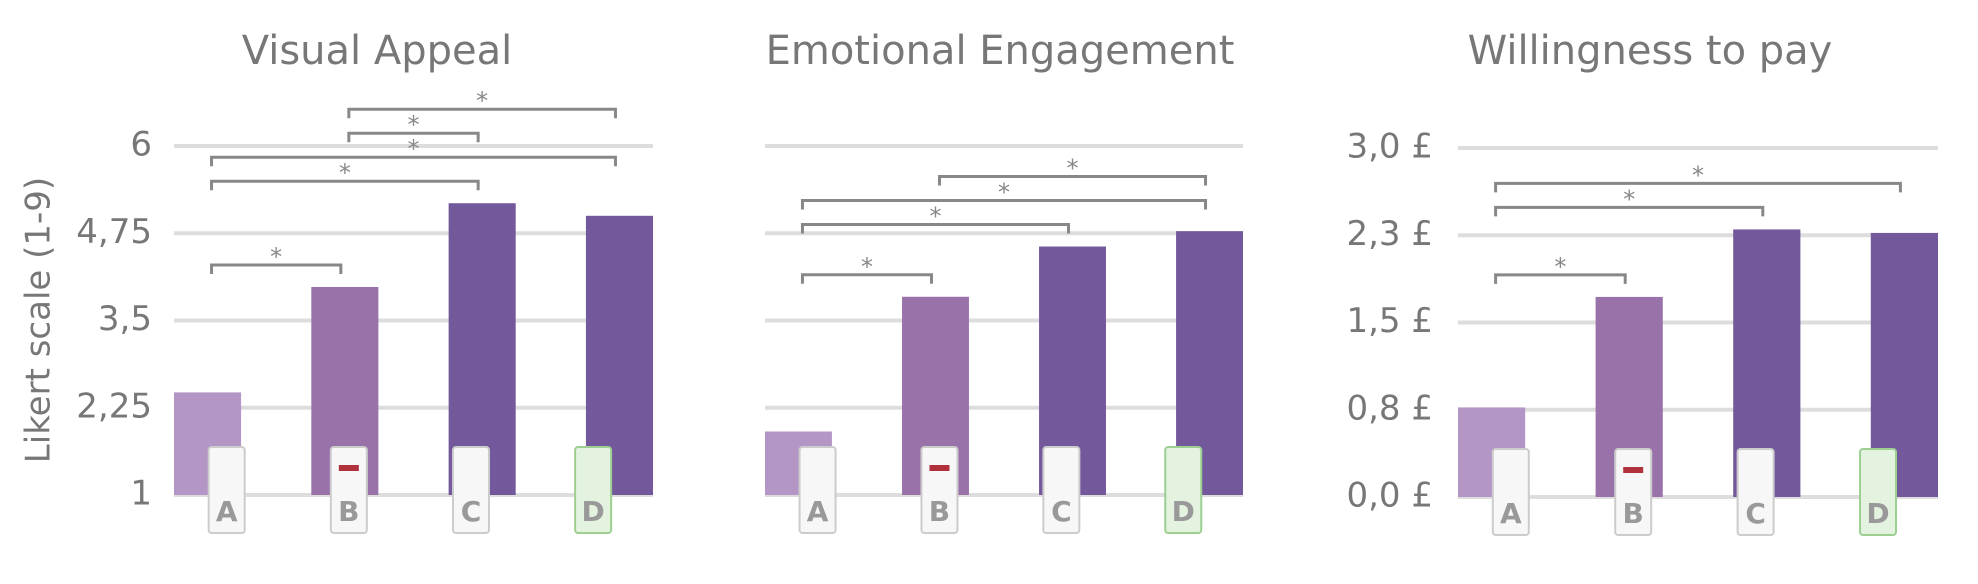  Describe the element at coordinates (377, 51) in the screenshot. I see `chart-title: Visual Appeal` at that location.